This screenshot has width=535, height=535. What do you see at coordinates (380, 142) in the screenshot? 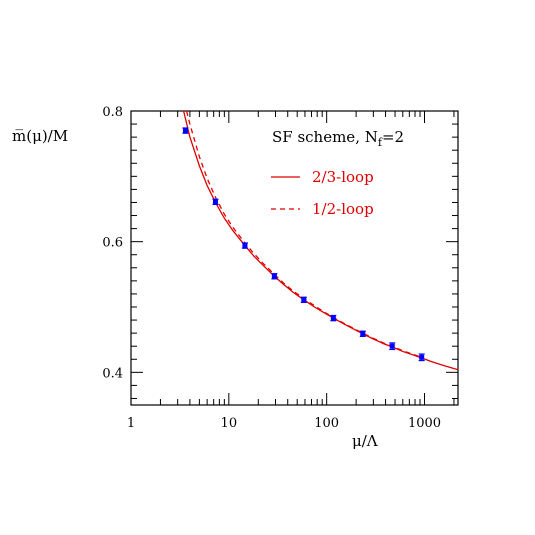
I see `legend-title-subscript: f` at bounding box center [380, 142].